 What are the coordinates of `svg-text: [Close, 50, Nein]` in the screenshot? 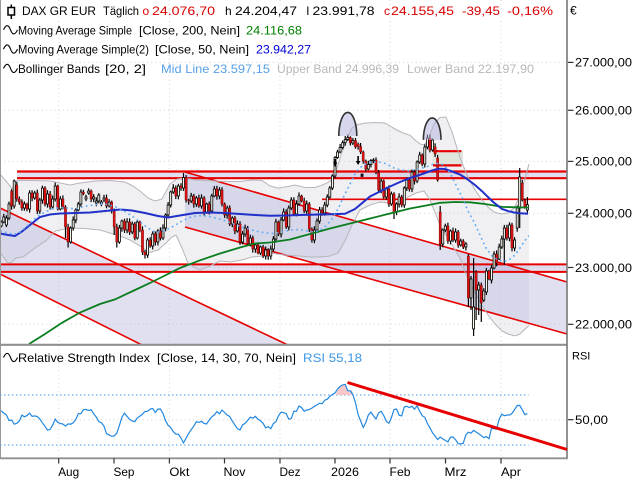 It's located at (202, 50).